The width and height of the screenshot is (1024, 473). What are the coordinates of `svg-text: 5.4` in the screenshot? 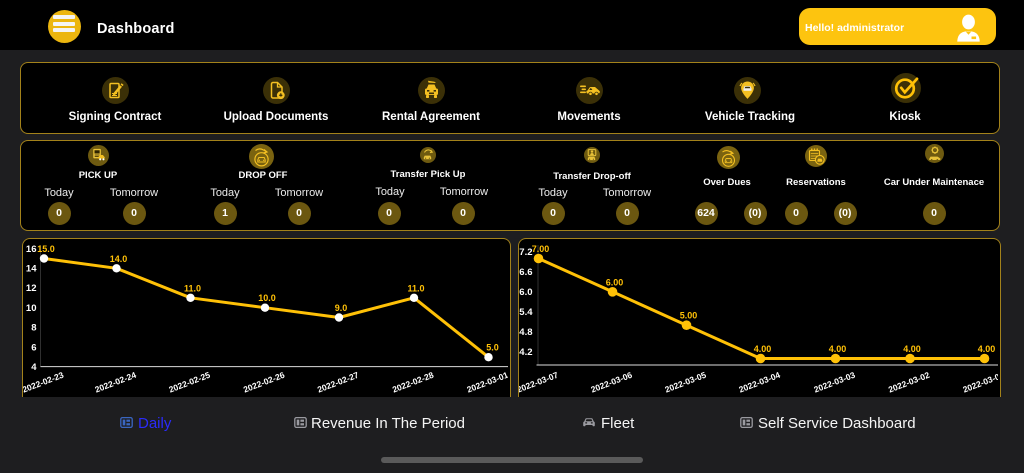 It's located at (526, 312).